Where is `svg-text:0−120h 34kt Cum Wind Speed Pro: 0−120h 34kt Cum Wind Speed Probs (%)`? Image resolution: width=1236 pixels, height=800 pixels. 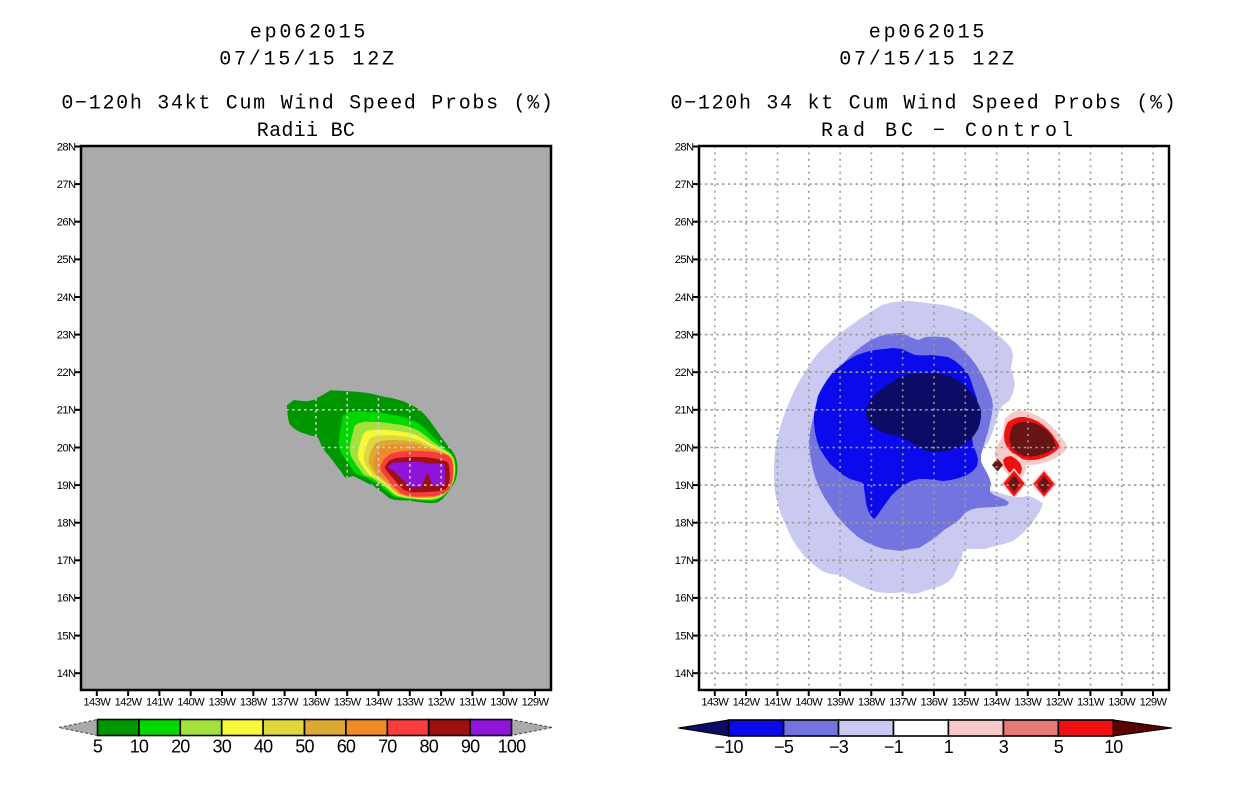 svg-text:0−120h 34kt Cum Wind Speed Pro: 0−120h 34kt Cum Wind Speed Probs (%) is located at coordinates (307, 104).